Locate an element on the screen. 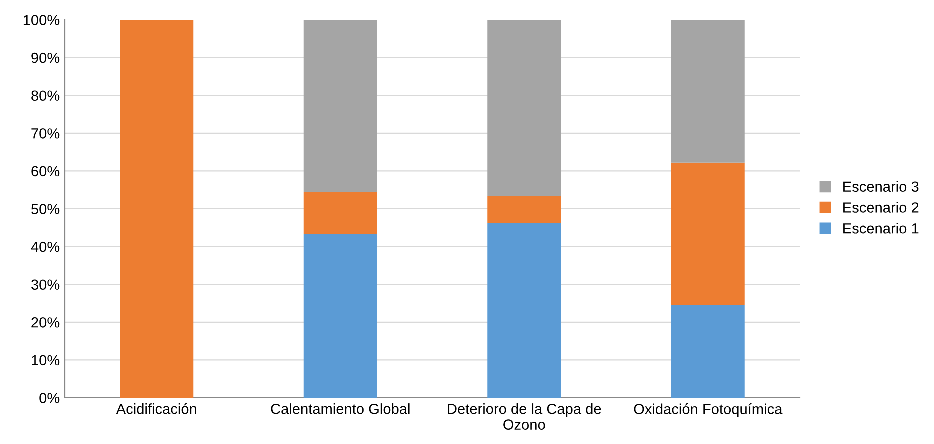 This screenshot has width=934, height=444. x-tick-label: Acidificación is located at coordinates (156, 408).